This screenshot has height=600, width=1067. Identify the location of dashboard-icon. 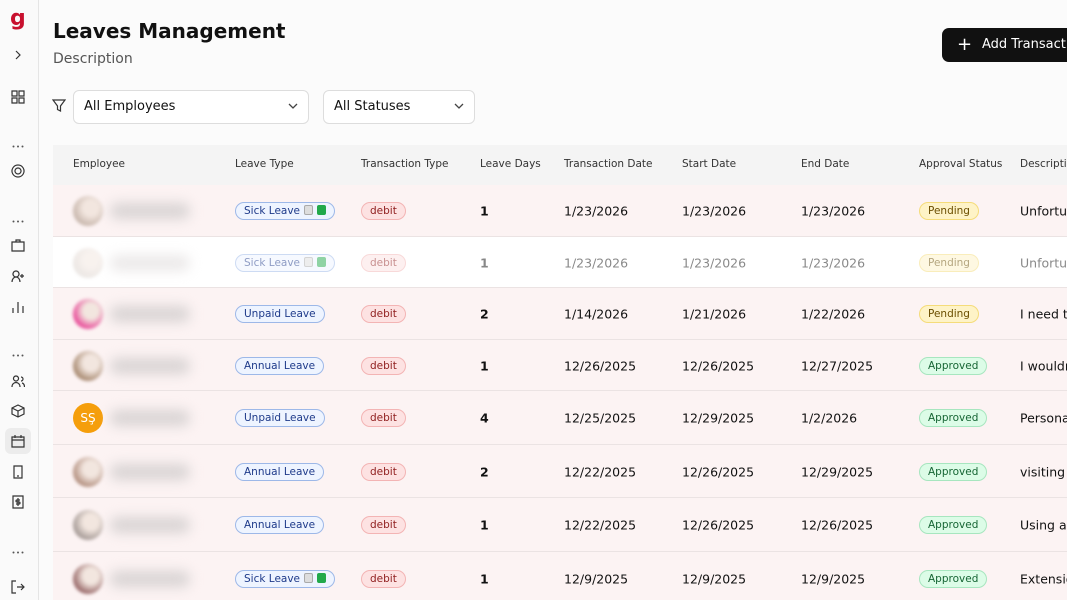
(18, 97).